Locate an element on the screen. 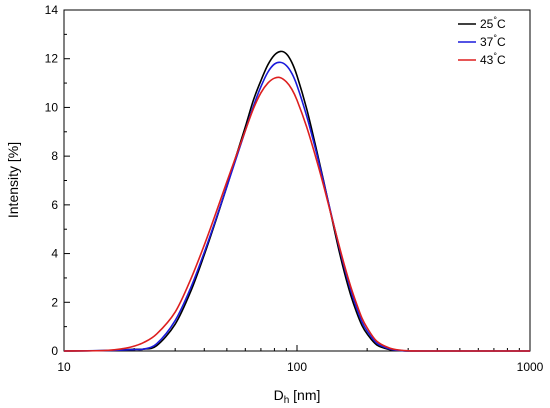 The height and width of the screenshot is (408, 550). x-axis-label: Dh [nm] is located at coordinates (297, 396).